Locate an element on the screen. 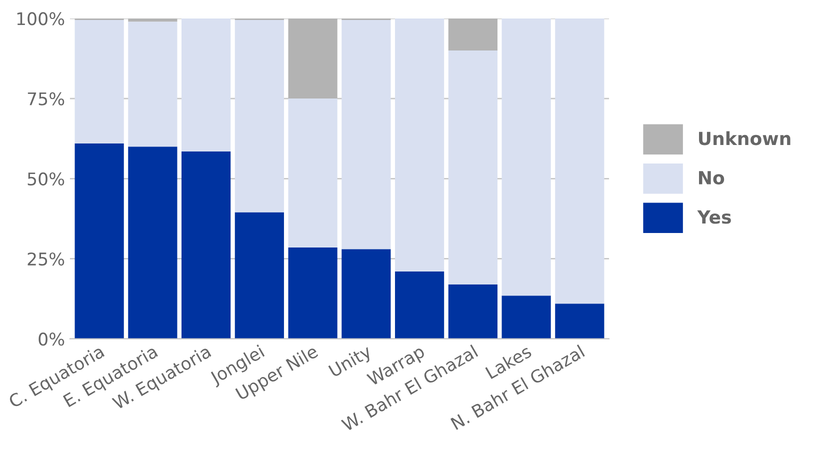 Image resolution: width=823 pixels, height=461 pixels. y-tick-label: 0% is located at coordinates (51, 339).